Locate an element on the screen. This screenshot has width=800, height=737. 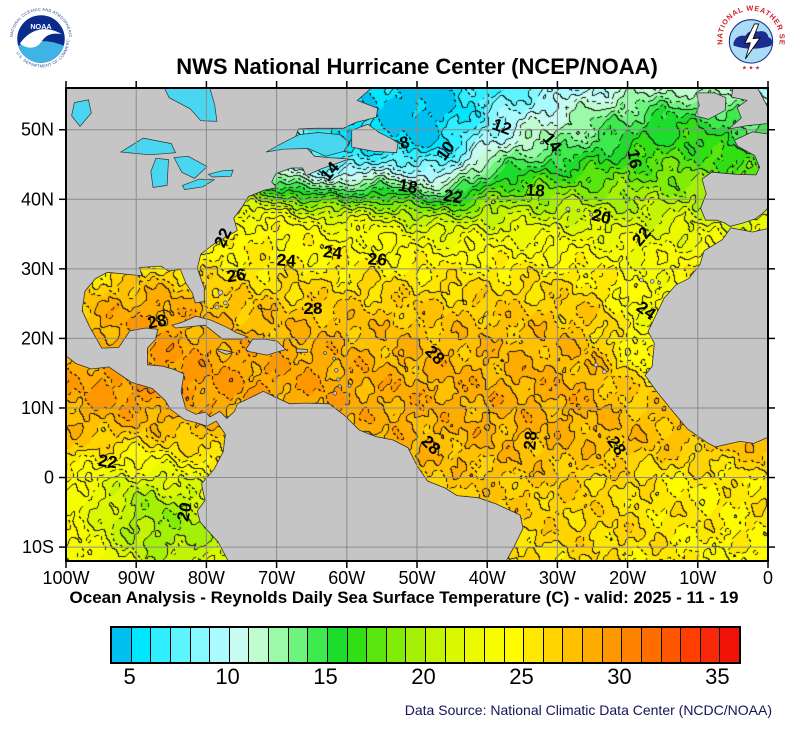
noaa-logo-label: NOAA is located at coordinates (41, 26).